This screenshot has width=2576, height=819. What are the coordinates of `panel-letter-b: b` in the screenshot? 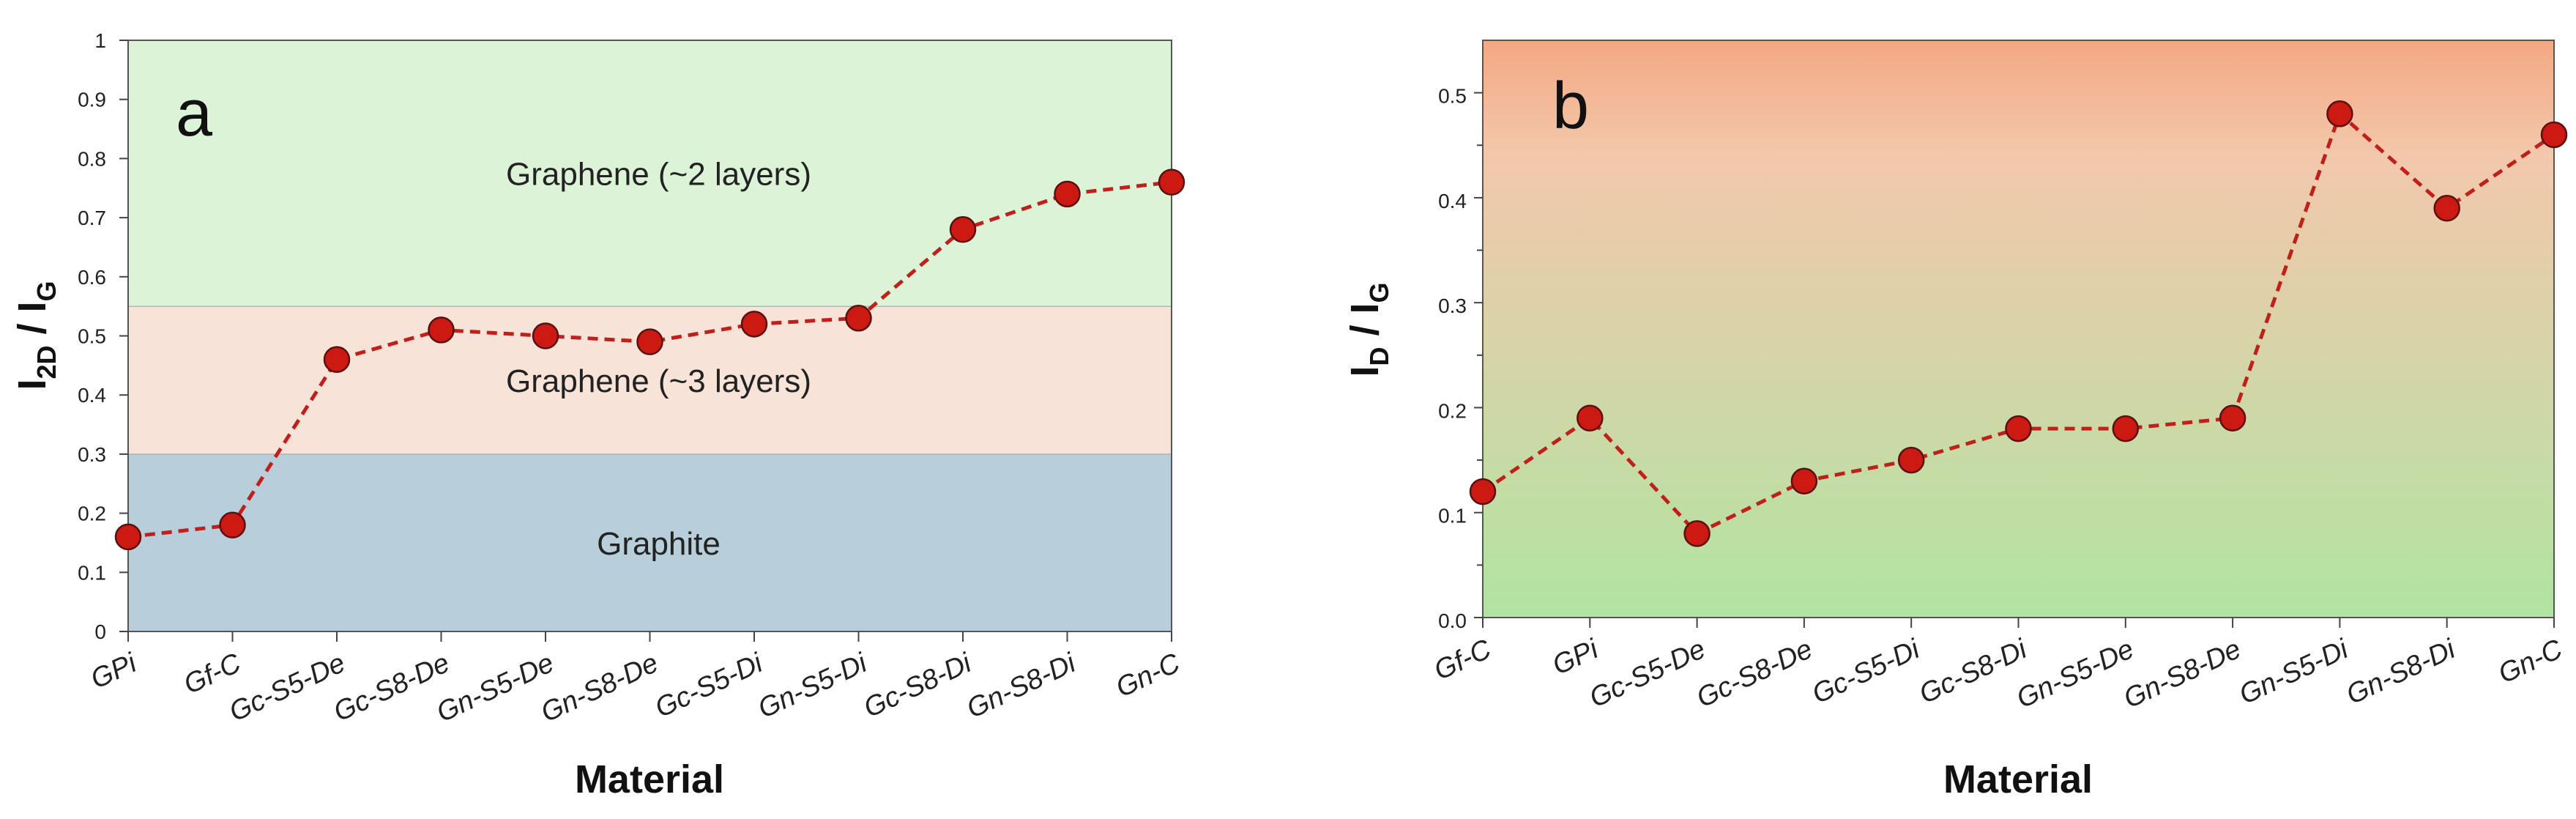 It's located at (1570, 106).